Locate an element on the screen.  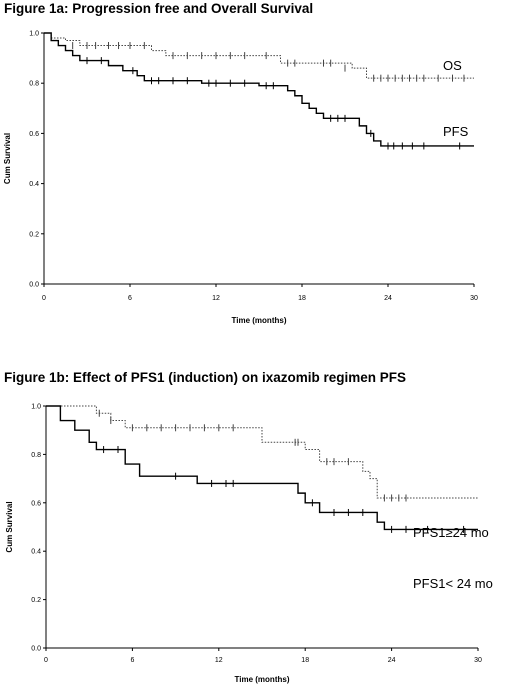
series-label: PFS1≥24 mo is located at coordinates (451, 532).